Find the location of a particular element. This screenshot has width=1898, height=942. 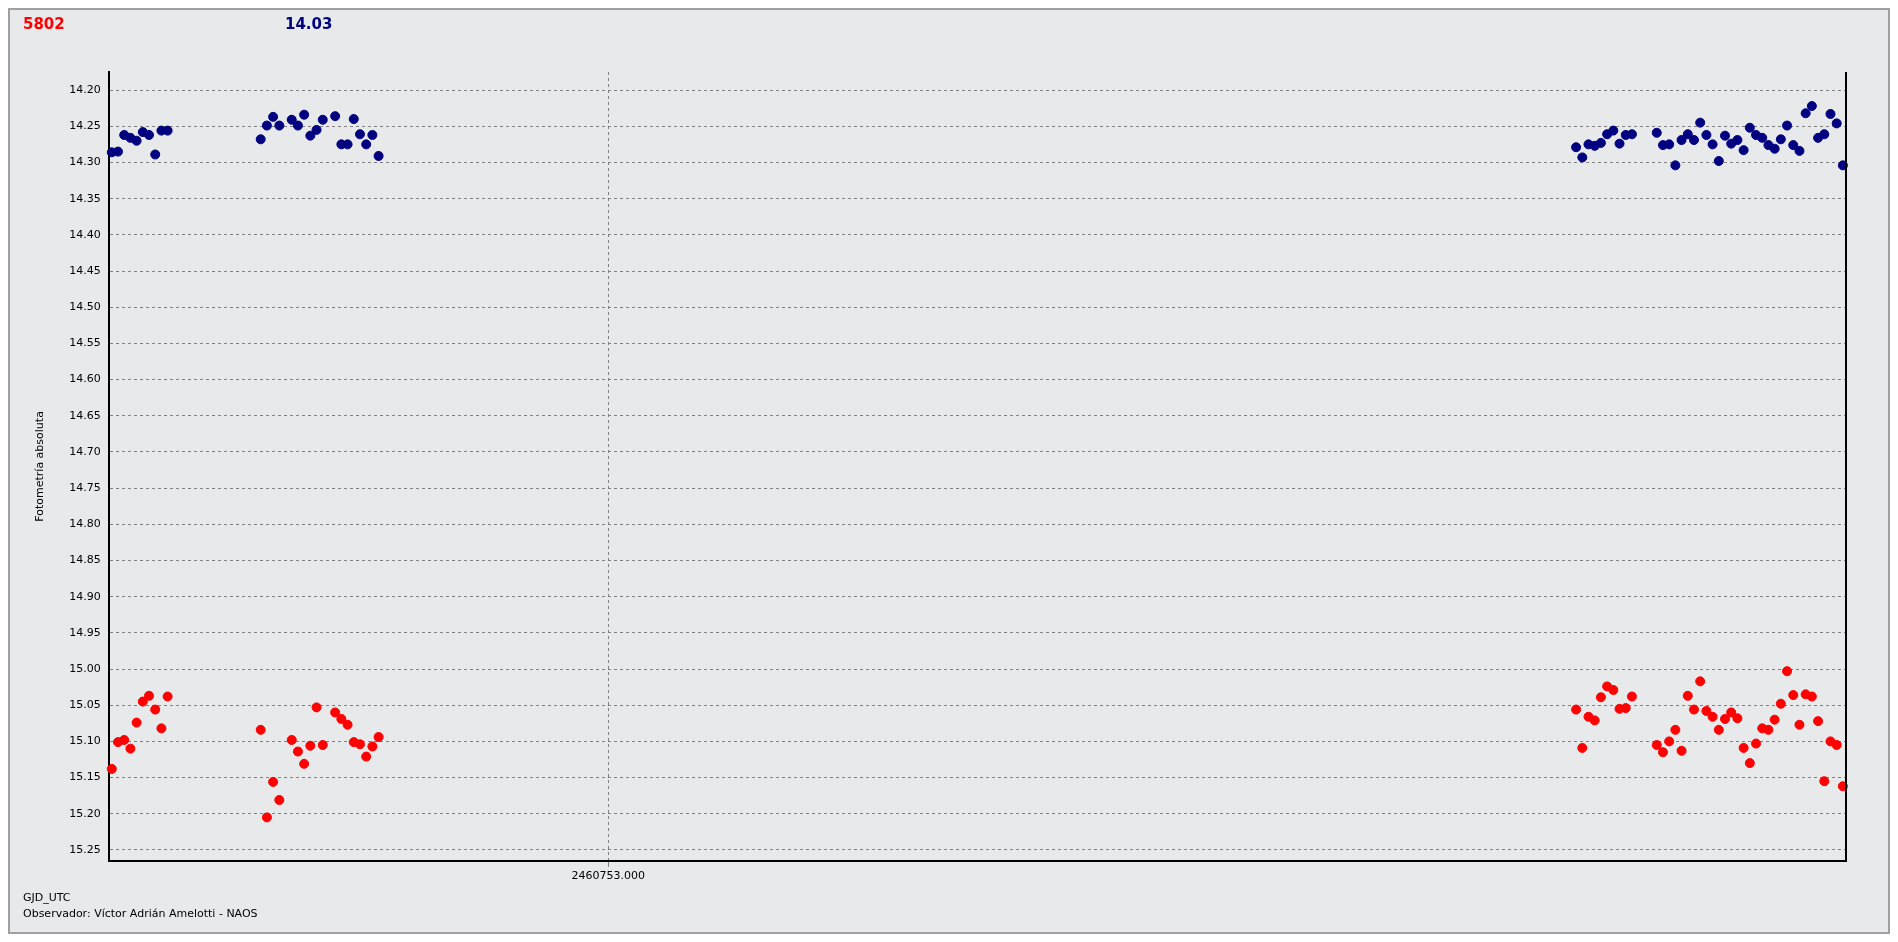

x-axis-title: GJD_UTC is located at coordinates (47, 897).